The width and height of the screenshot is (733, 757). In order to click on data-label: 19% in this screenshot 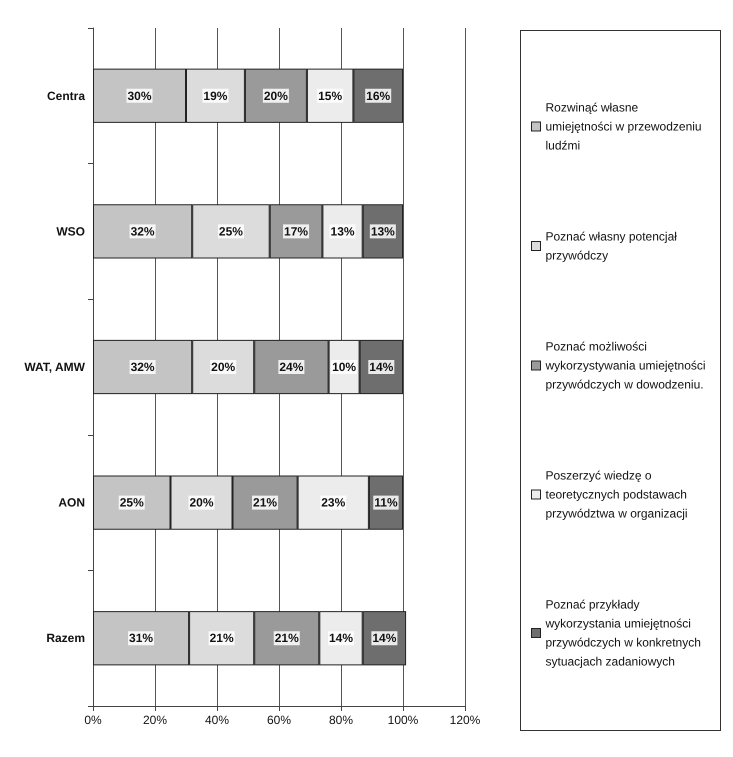, I will do `click(215, 95)`.